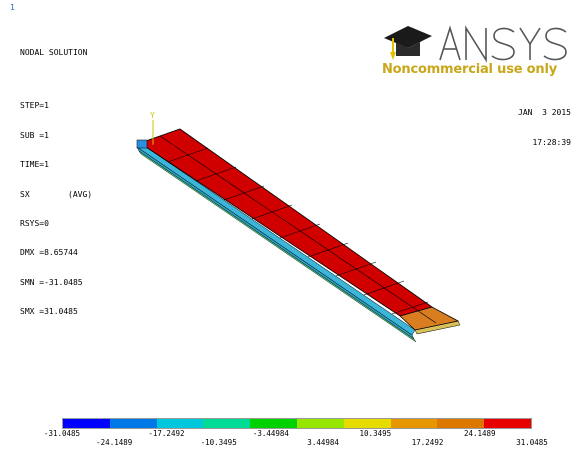 This screenshot has height=450, width=582. Describe the element at coordinates (544, 112) in the screenshot. I see `date-label: JAN 3 2015` at that location.